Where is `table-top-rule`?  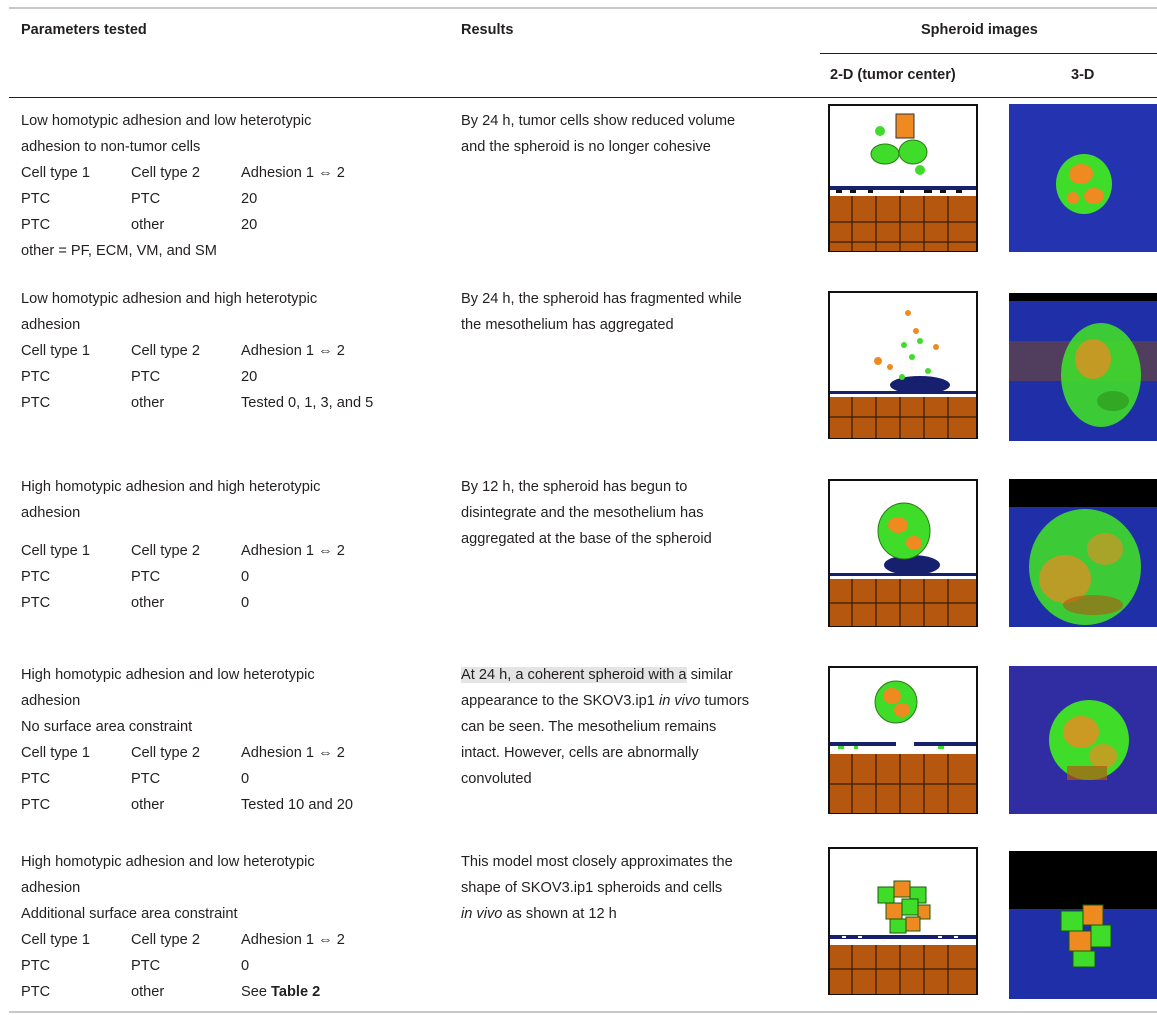
table-top-rule is located at coordinates (583, 8).